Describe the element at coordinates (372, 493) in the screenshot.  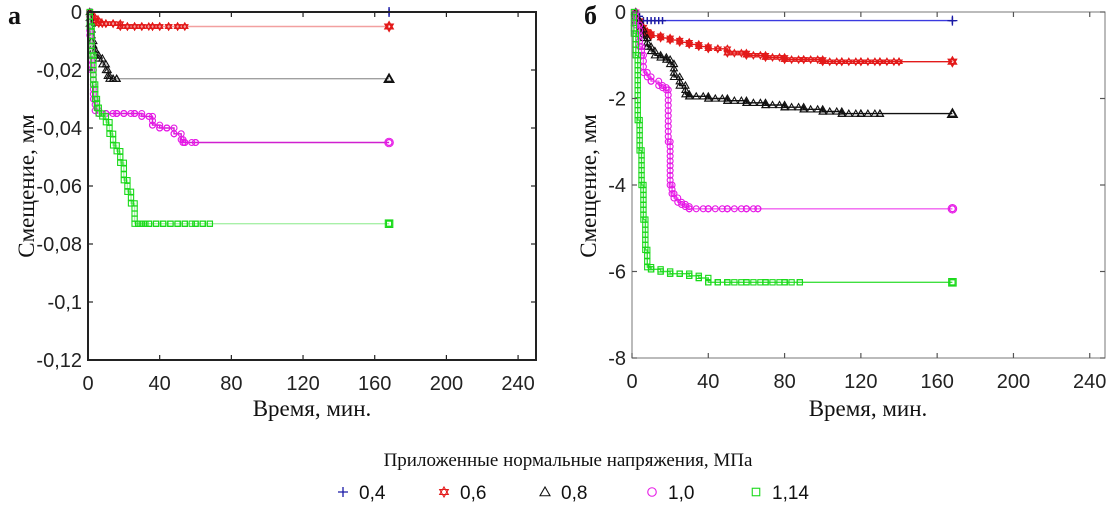
I see `legend-label: 0,4` at that location.